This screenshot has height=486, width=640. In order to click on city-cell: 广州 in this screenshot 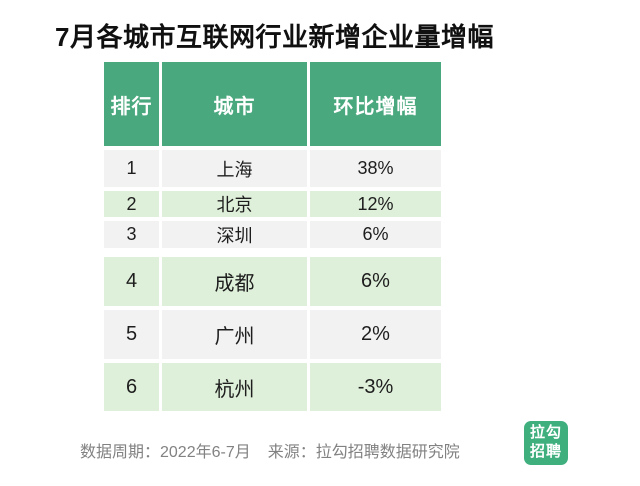, I will do `click(234, 334)`.